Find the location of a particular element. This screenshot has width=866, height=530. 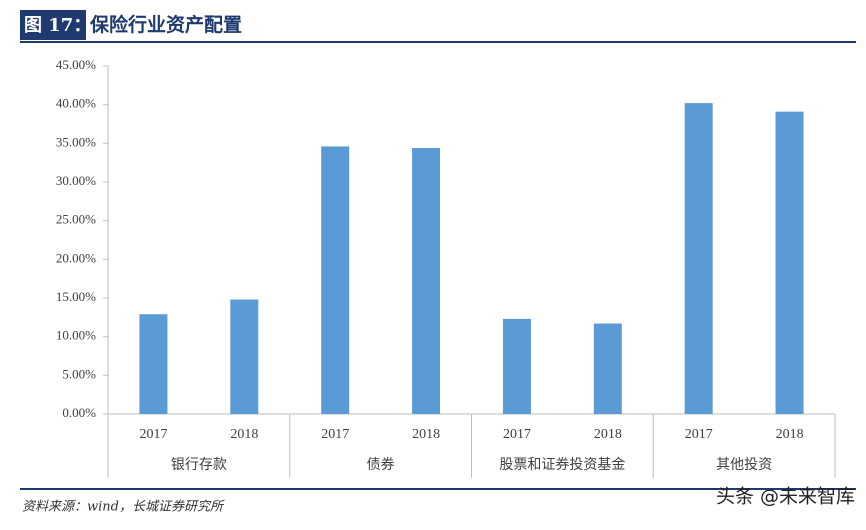

watermark: 头条 @未来智库 is located at coordinates (785, 497).